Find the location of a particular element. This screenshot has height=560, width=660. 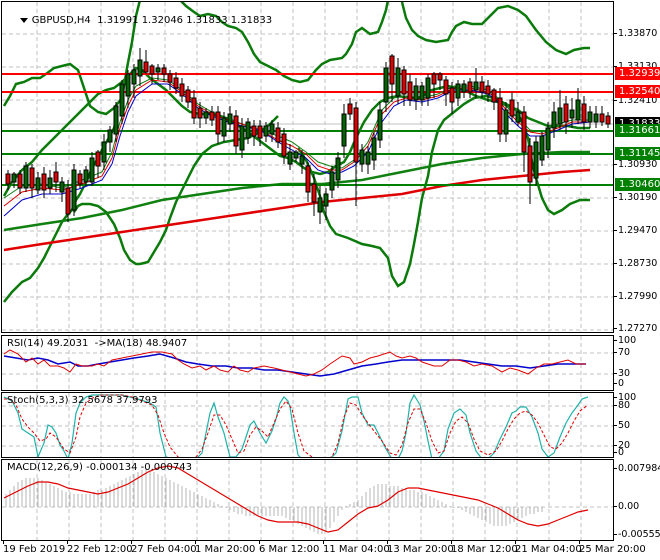

symbol-label: GBPUSD,H4 is located at coordinates (61, 20).